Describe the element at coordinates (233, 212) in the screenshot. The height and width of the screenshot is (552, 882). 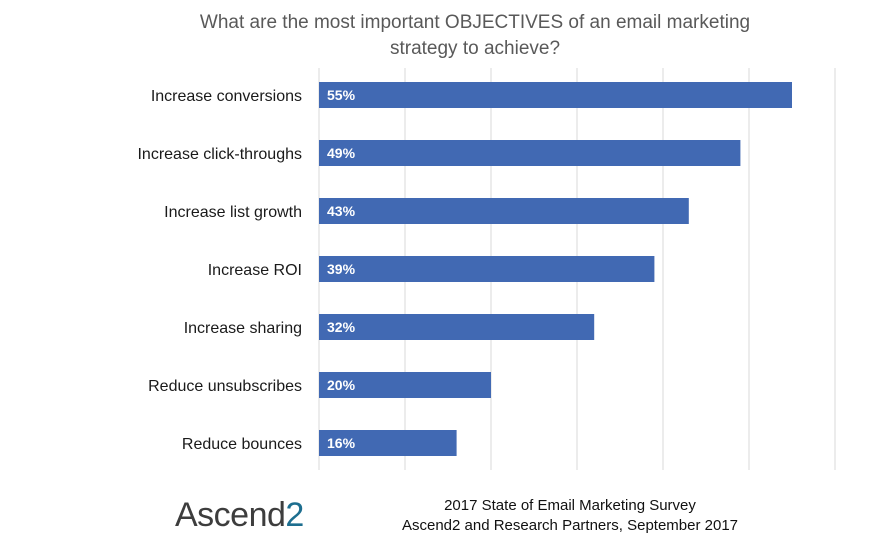
I see `category-label: Increase list growth` at that location.